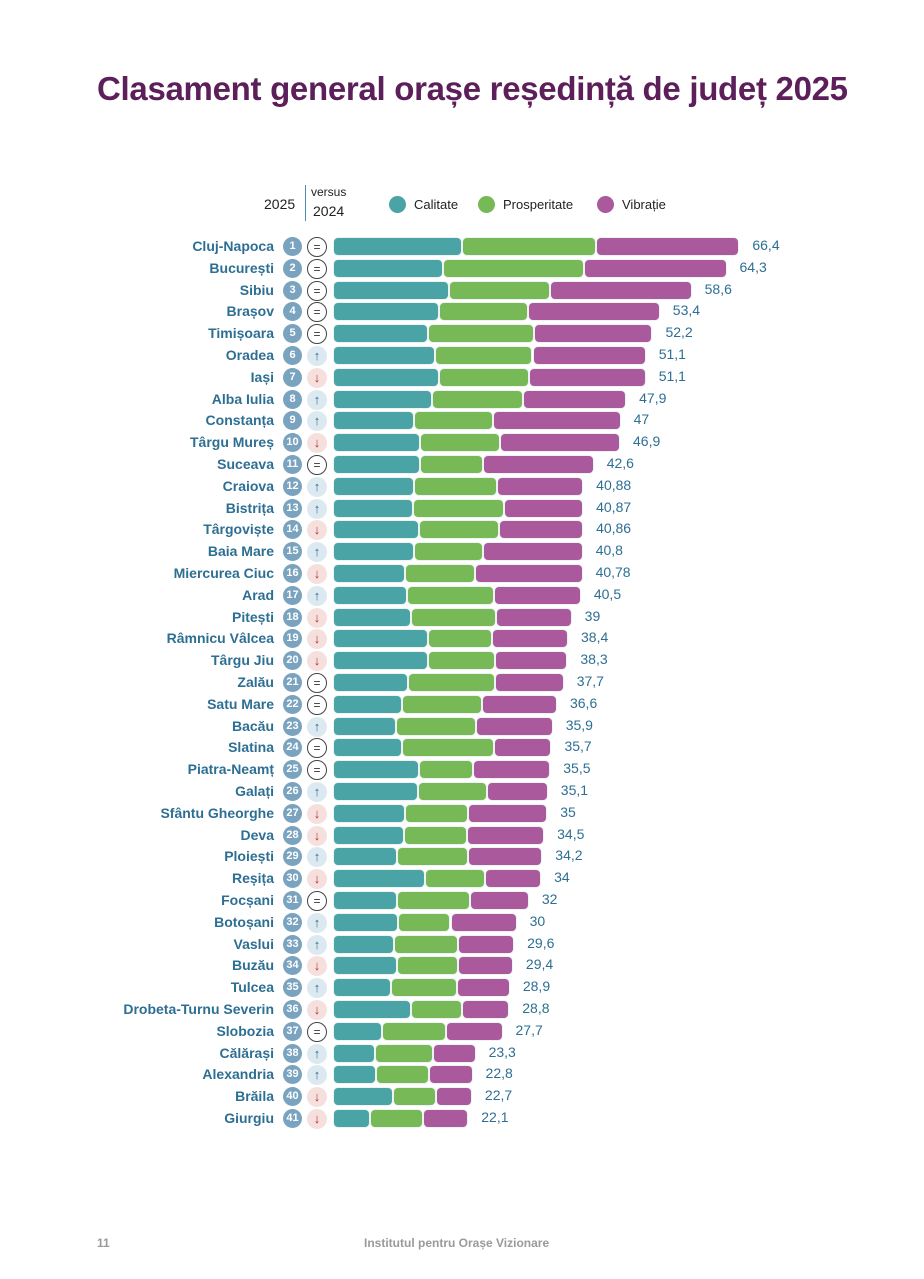 The image size is (924, 1279). What do you see at coordinates (423, 204) in the screenshot?
I see `legend-item-calitate: Calitate` at bounding box center [423, 204].